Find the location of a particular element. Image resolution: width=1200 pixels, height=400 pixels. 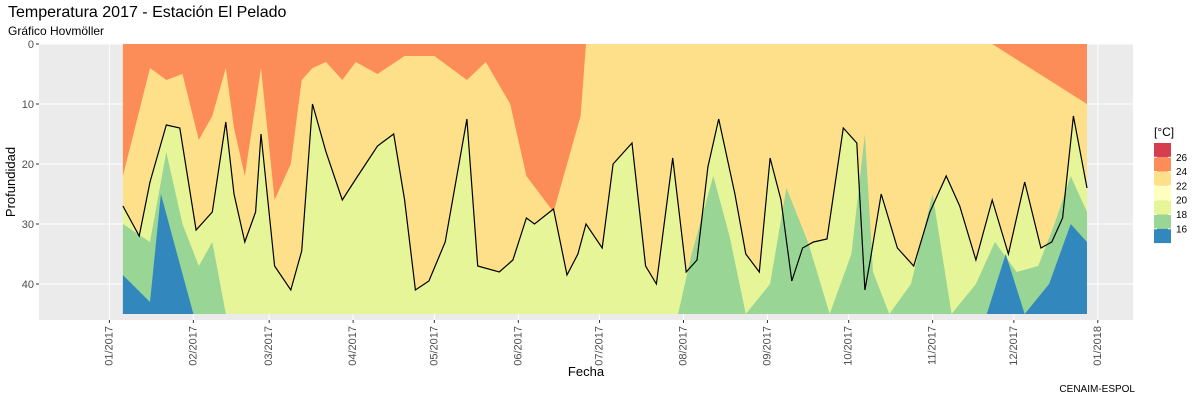

x-axis-title: Fecha is located at coordinates (586, 371).